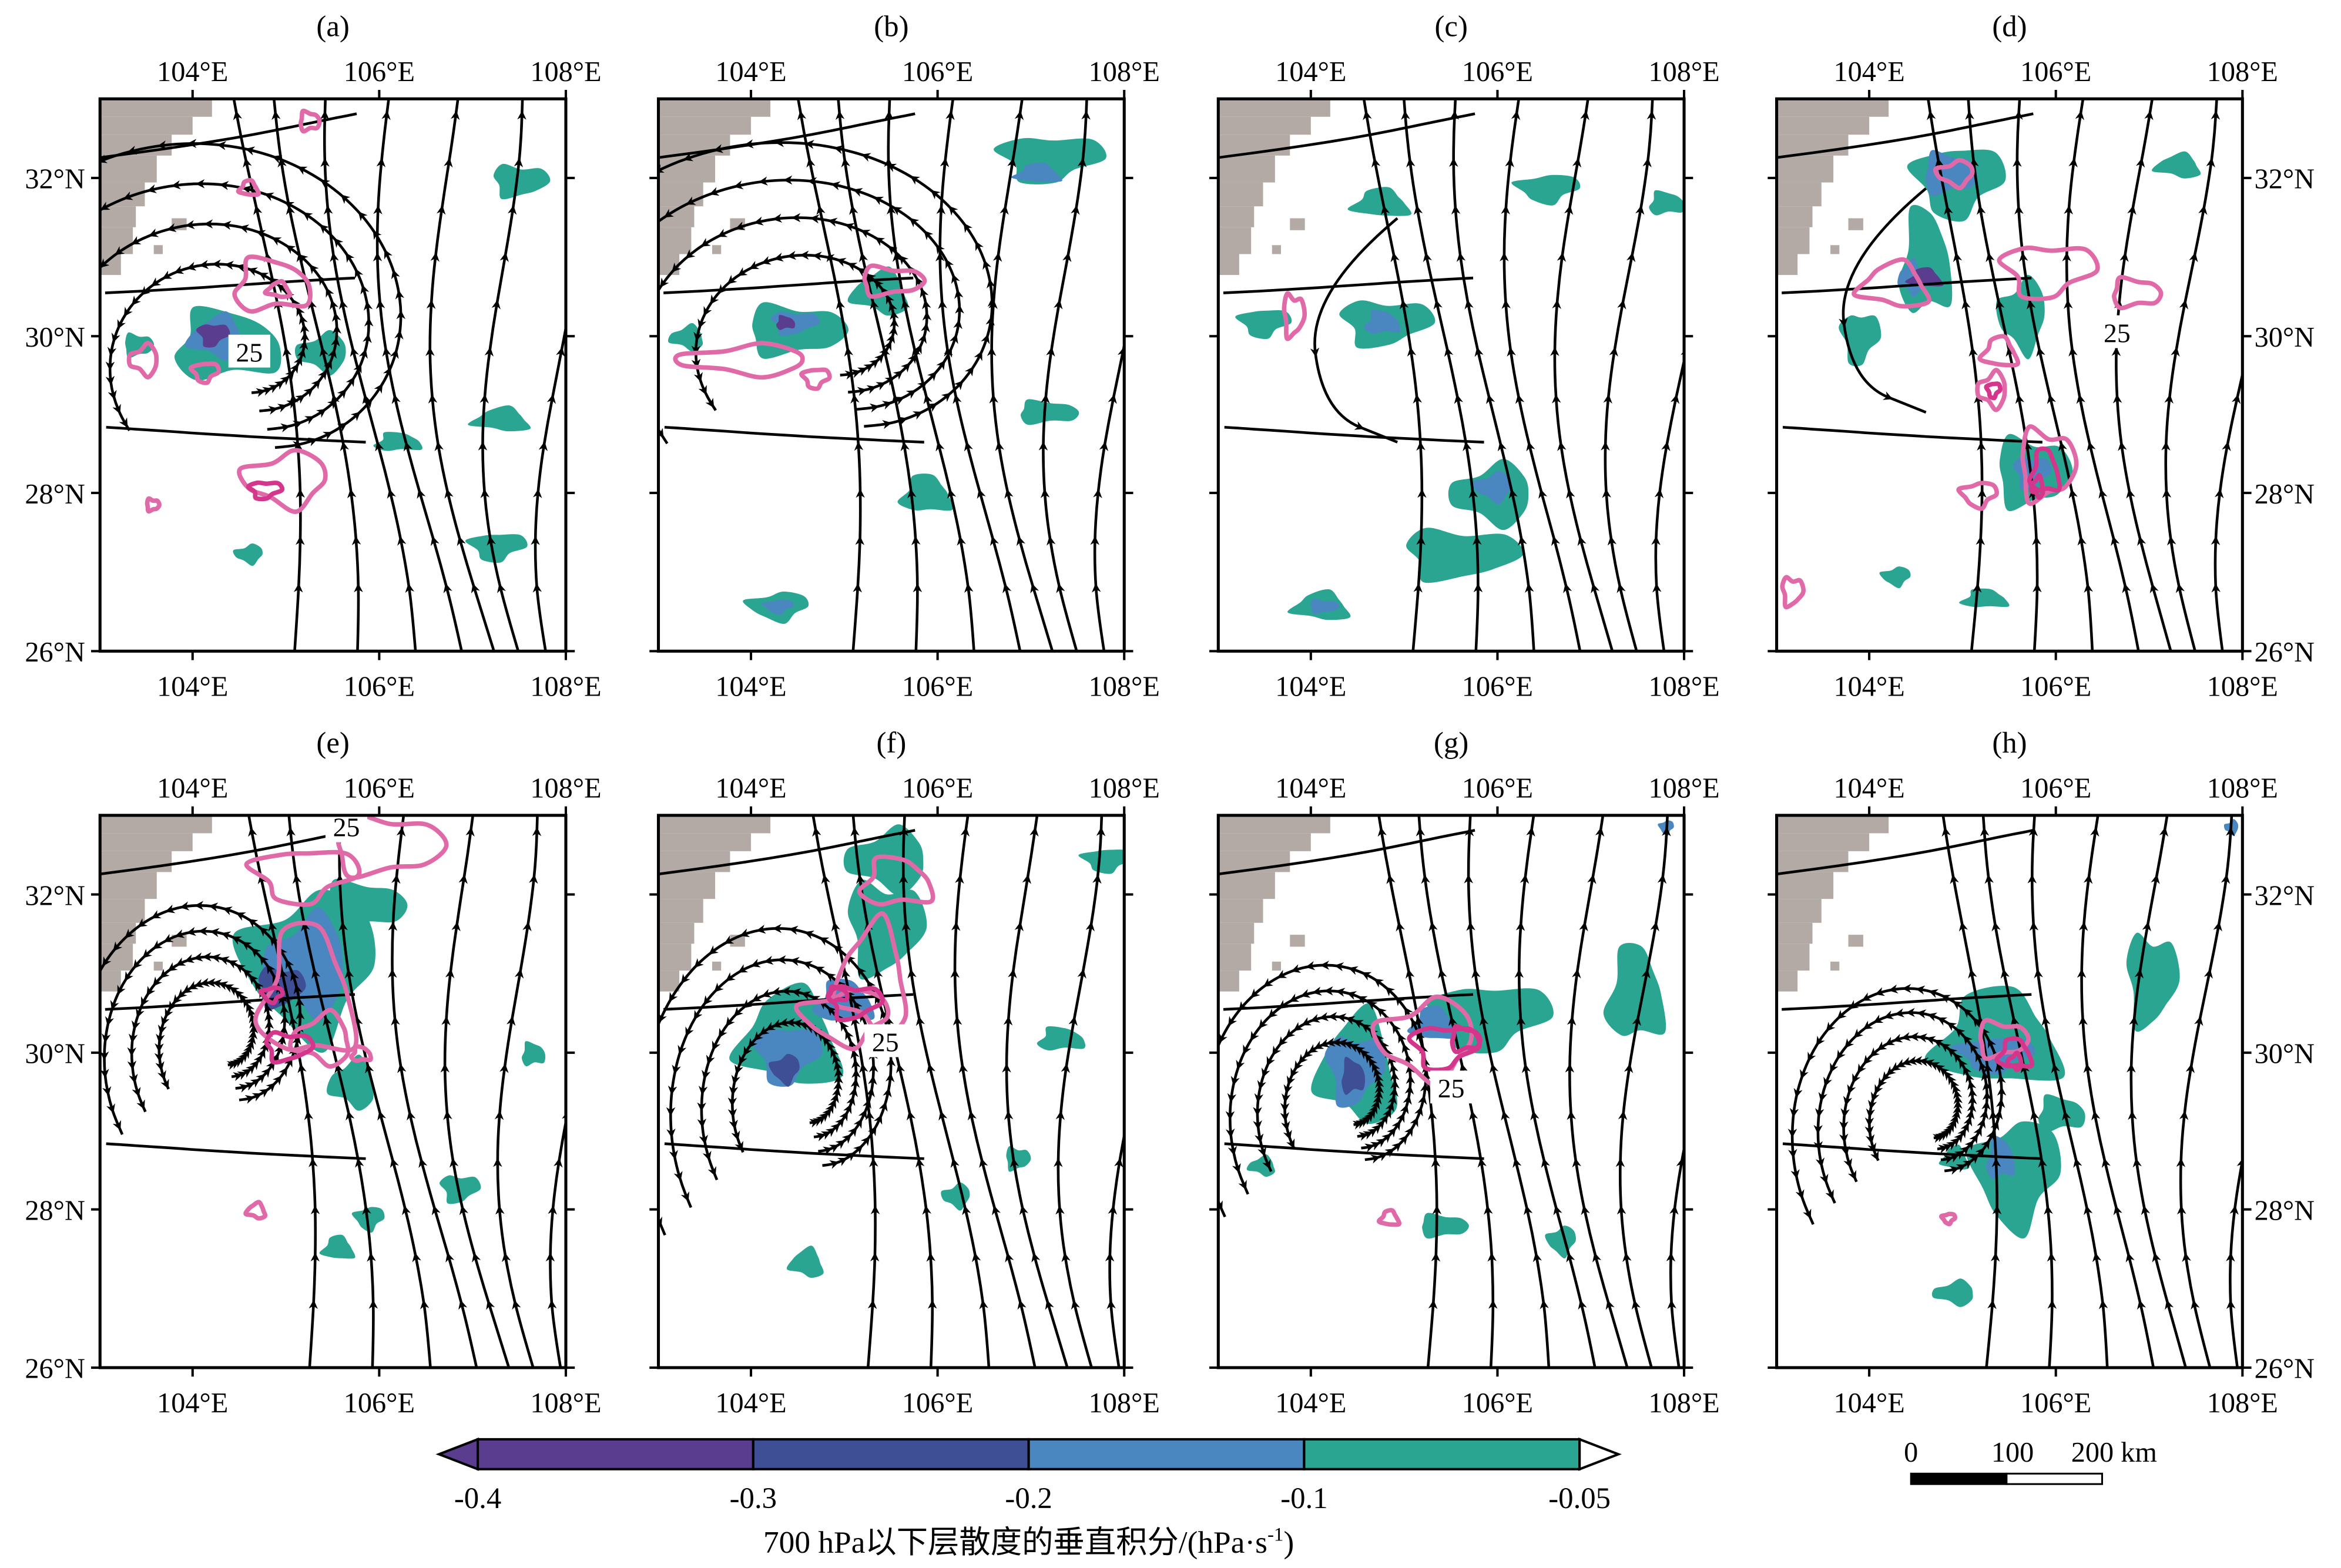 The height and width of the screenshot is (1568, 2341). What do you see at coordinates (2030, 1461) in the screenshot?
I see `scale-bar: 0 100 200 km` at bounding box center [2030, 1461].